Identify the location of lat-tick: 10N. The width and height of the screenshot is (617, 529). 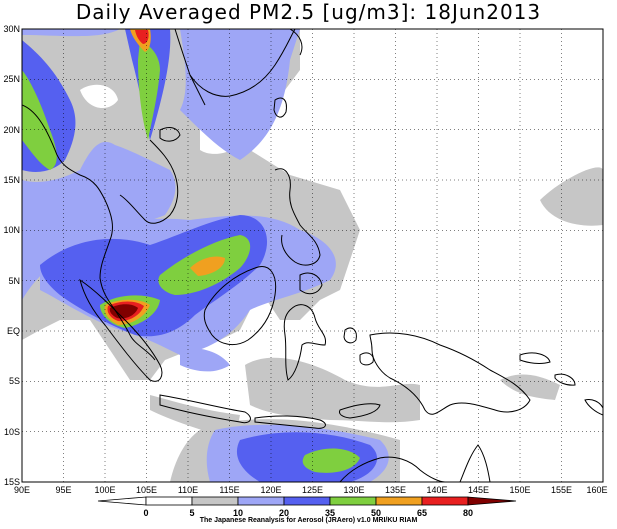
(11, 230).